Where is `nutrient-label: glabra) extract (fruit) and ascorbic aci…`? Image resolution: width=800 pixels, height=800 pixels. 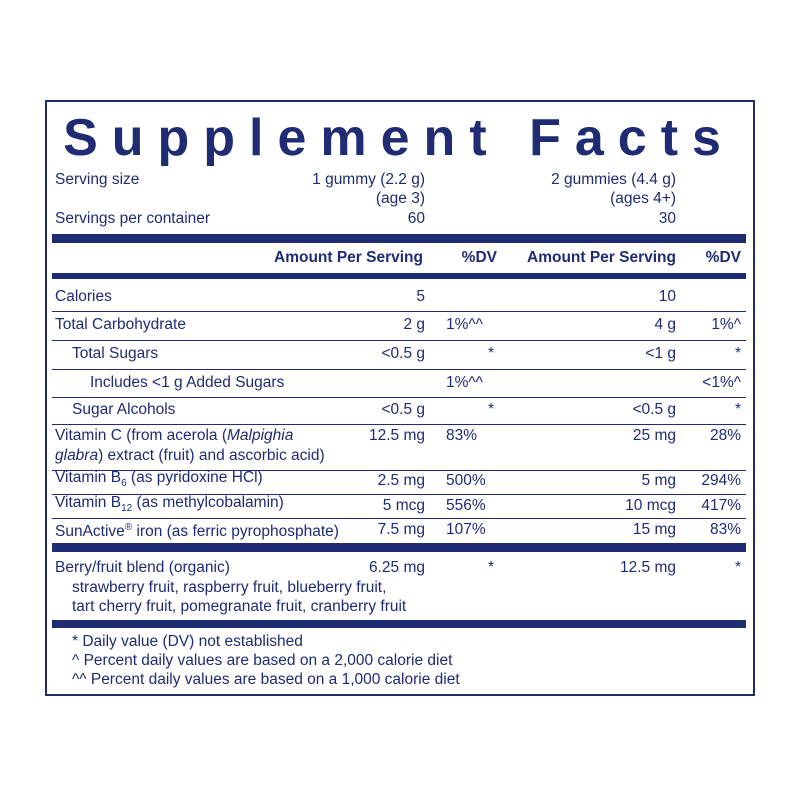 nutrient-label: glabra) extract (fruit) and ascorbic aci… is located at coordinates (190, 456).